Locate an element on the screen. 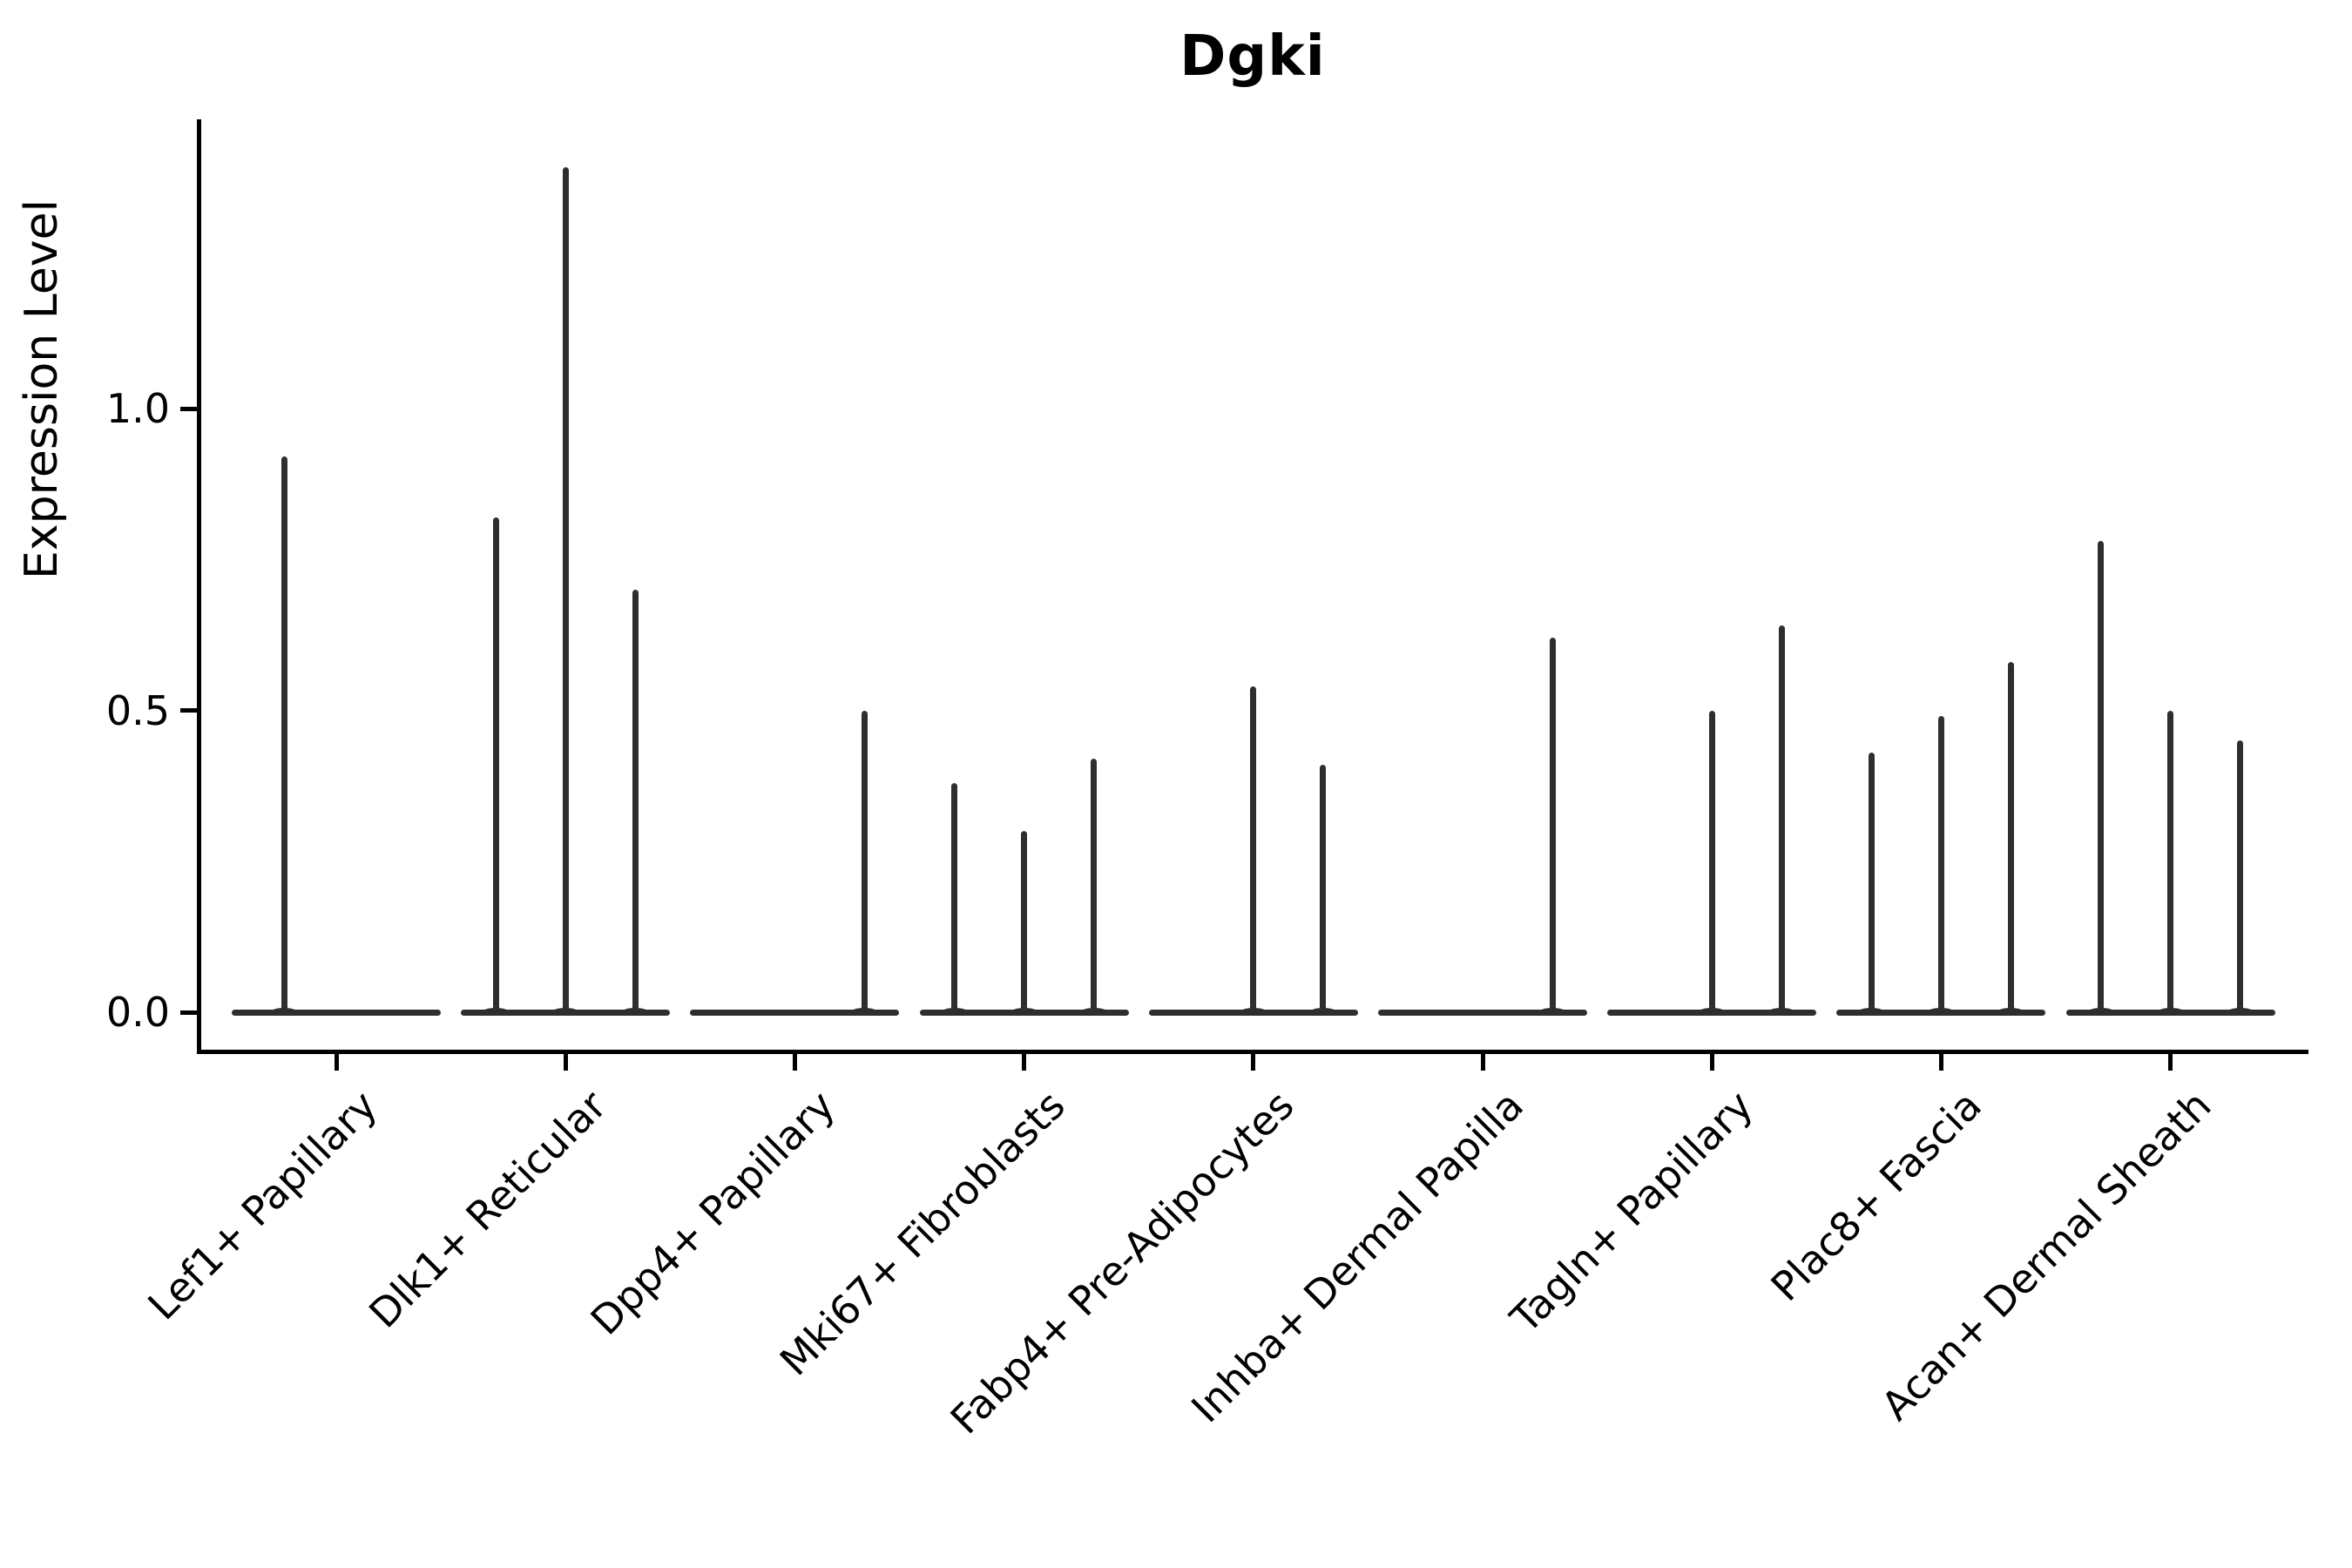 The height and width of the screenshot is (1568, 2352). x-tick-label: Dpp4+ Papillary is located at coordinates (713, 1212).